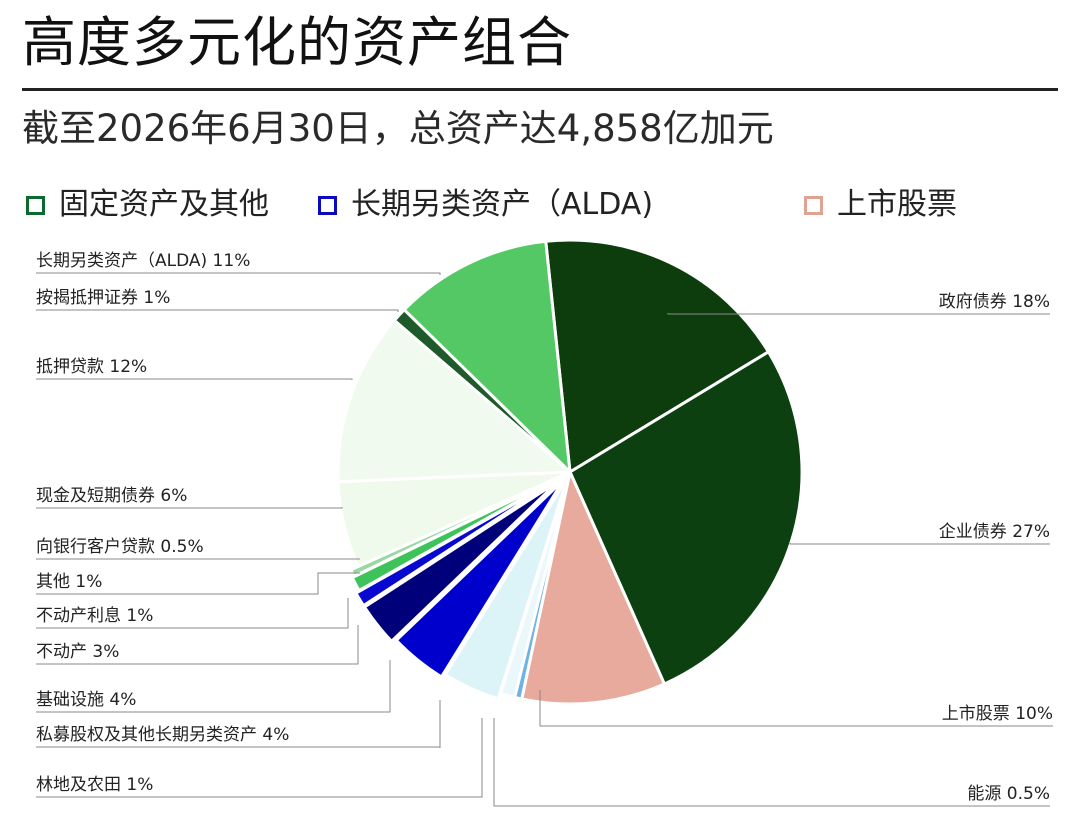 Image resolution: width=1080 pixels, height=813 pixels. What do you see at coordinates (997, 714) in the screenshot?
I see `slice-label-2: 上市股票 10%` at bounding box center [997, 714].